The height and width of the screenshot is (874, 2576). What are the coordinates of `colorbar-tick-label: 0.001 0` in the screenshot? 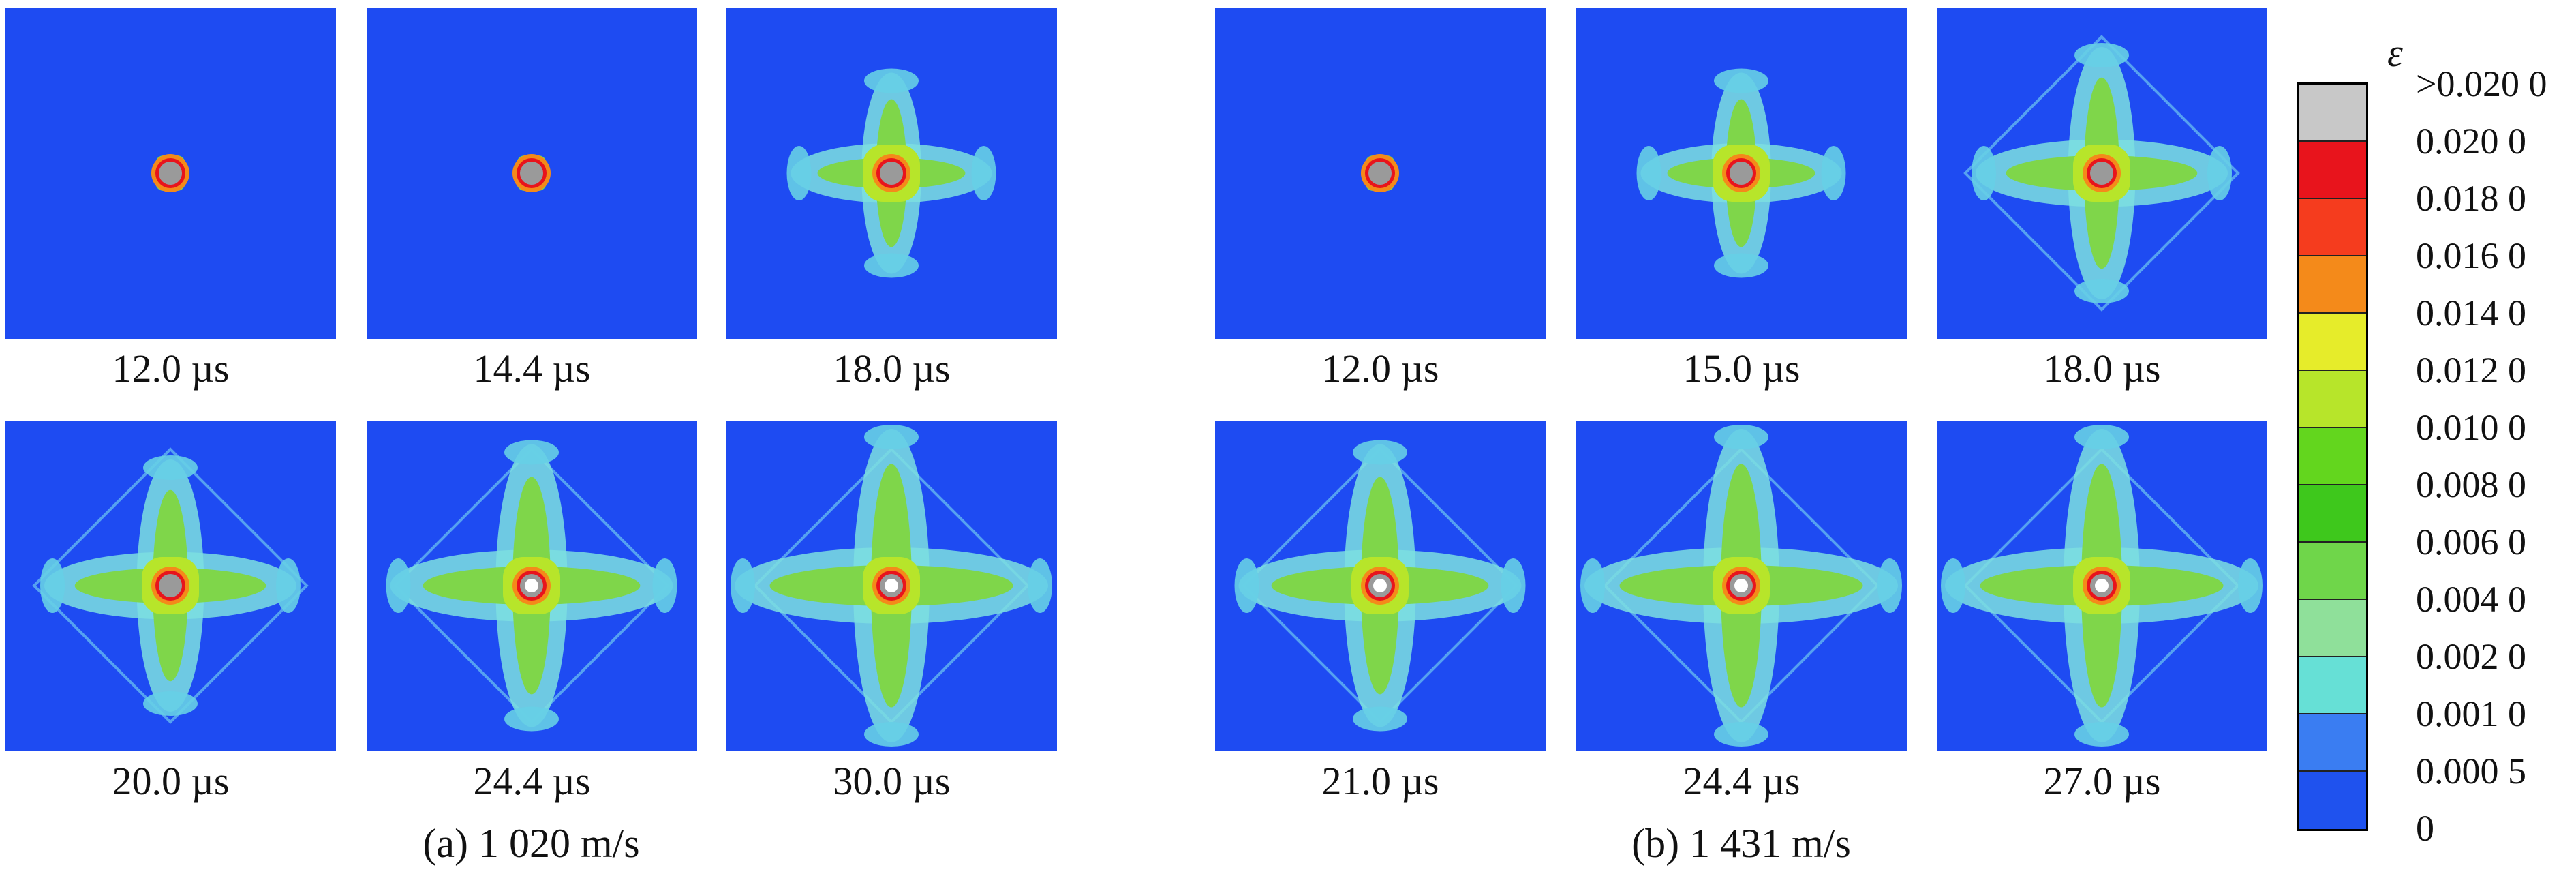 It's located at (2471, 713).